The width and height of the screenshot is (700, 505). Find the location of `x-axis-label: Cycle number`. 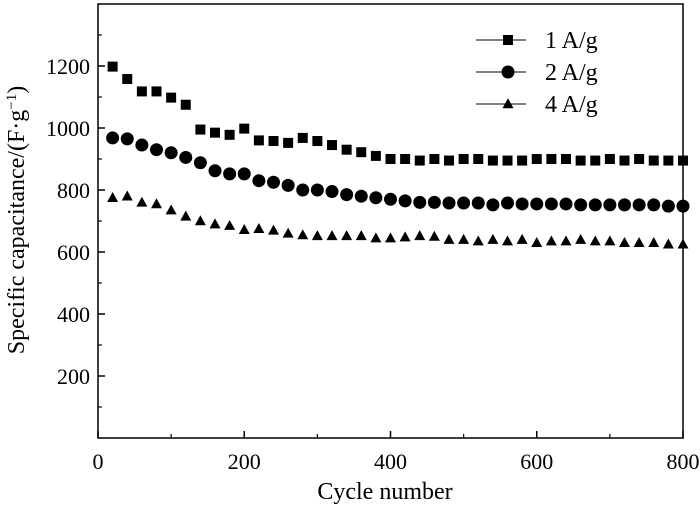

x-axis-label: Cycle number is located at coordinates (384, 492).